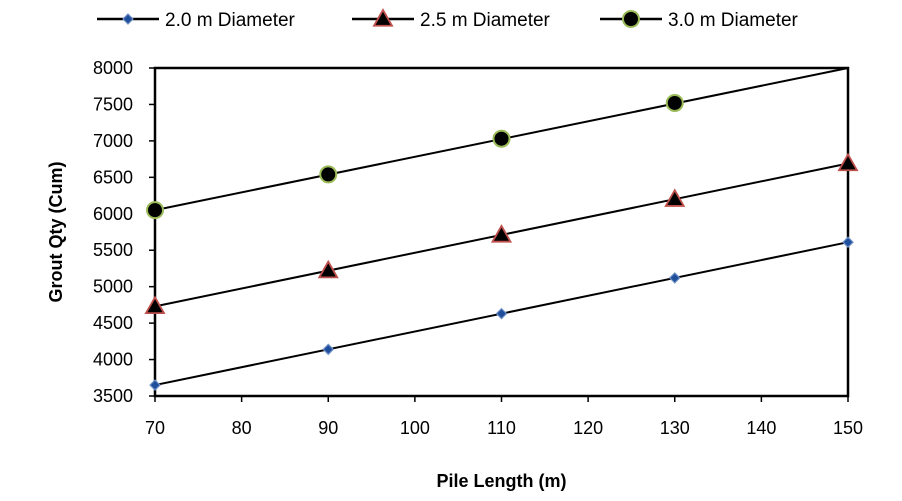 This screenshot has height=501, width=902. Describe the element at coordinates (415, 428) in the screenshot. I see `x-tick-label: 100` at that location.